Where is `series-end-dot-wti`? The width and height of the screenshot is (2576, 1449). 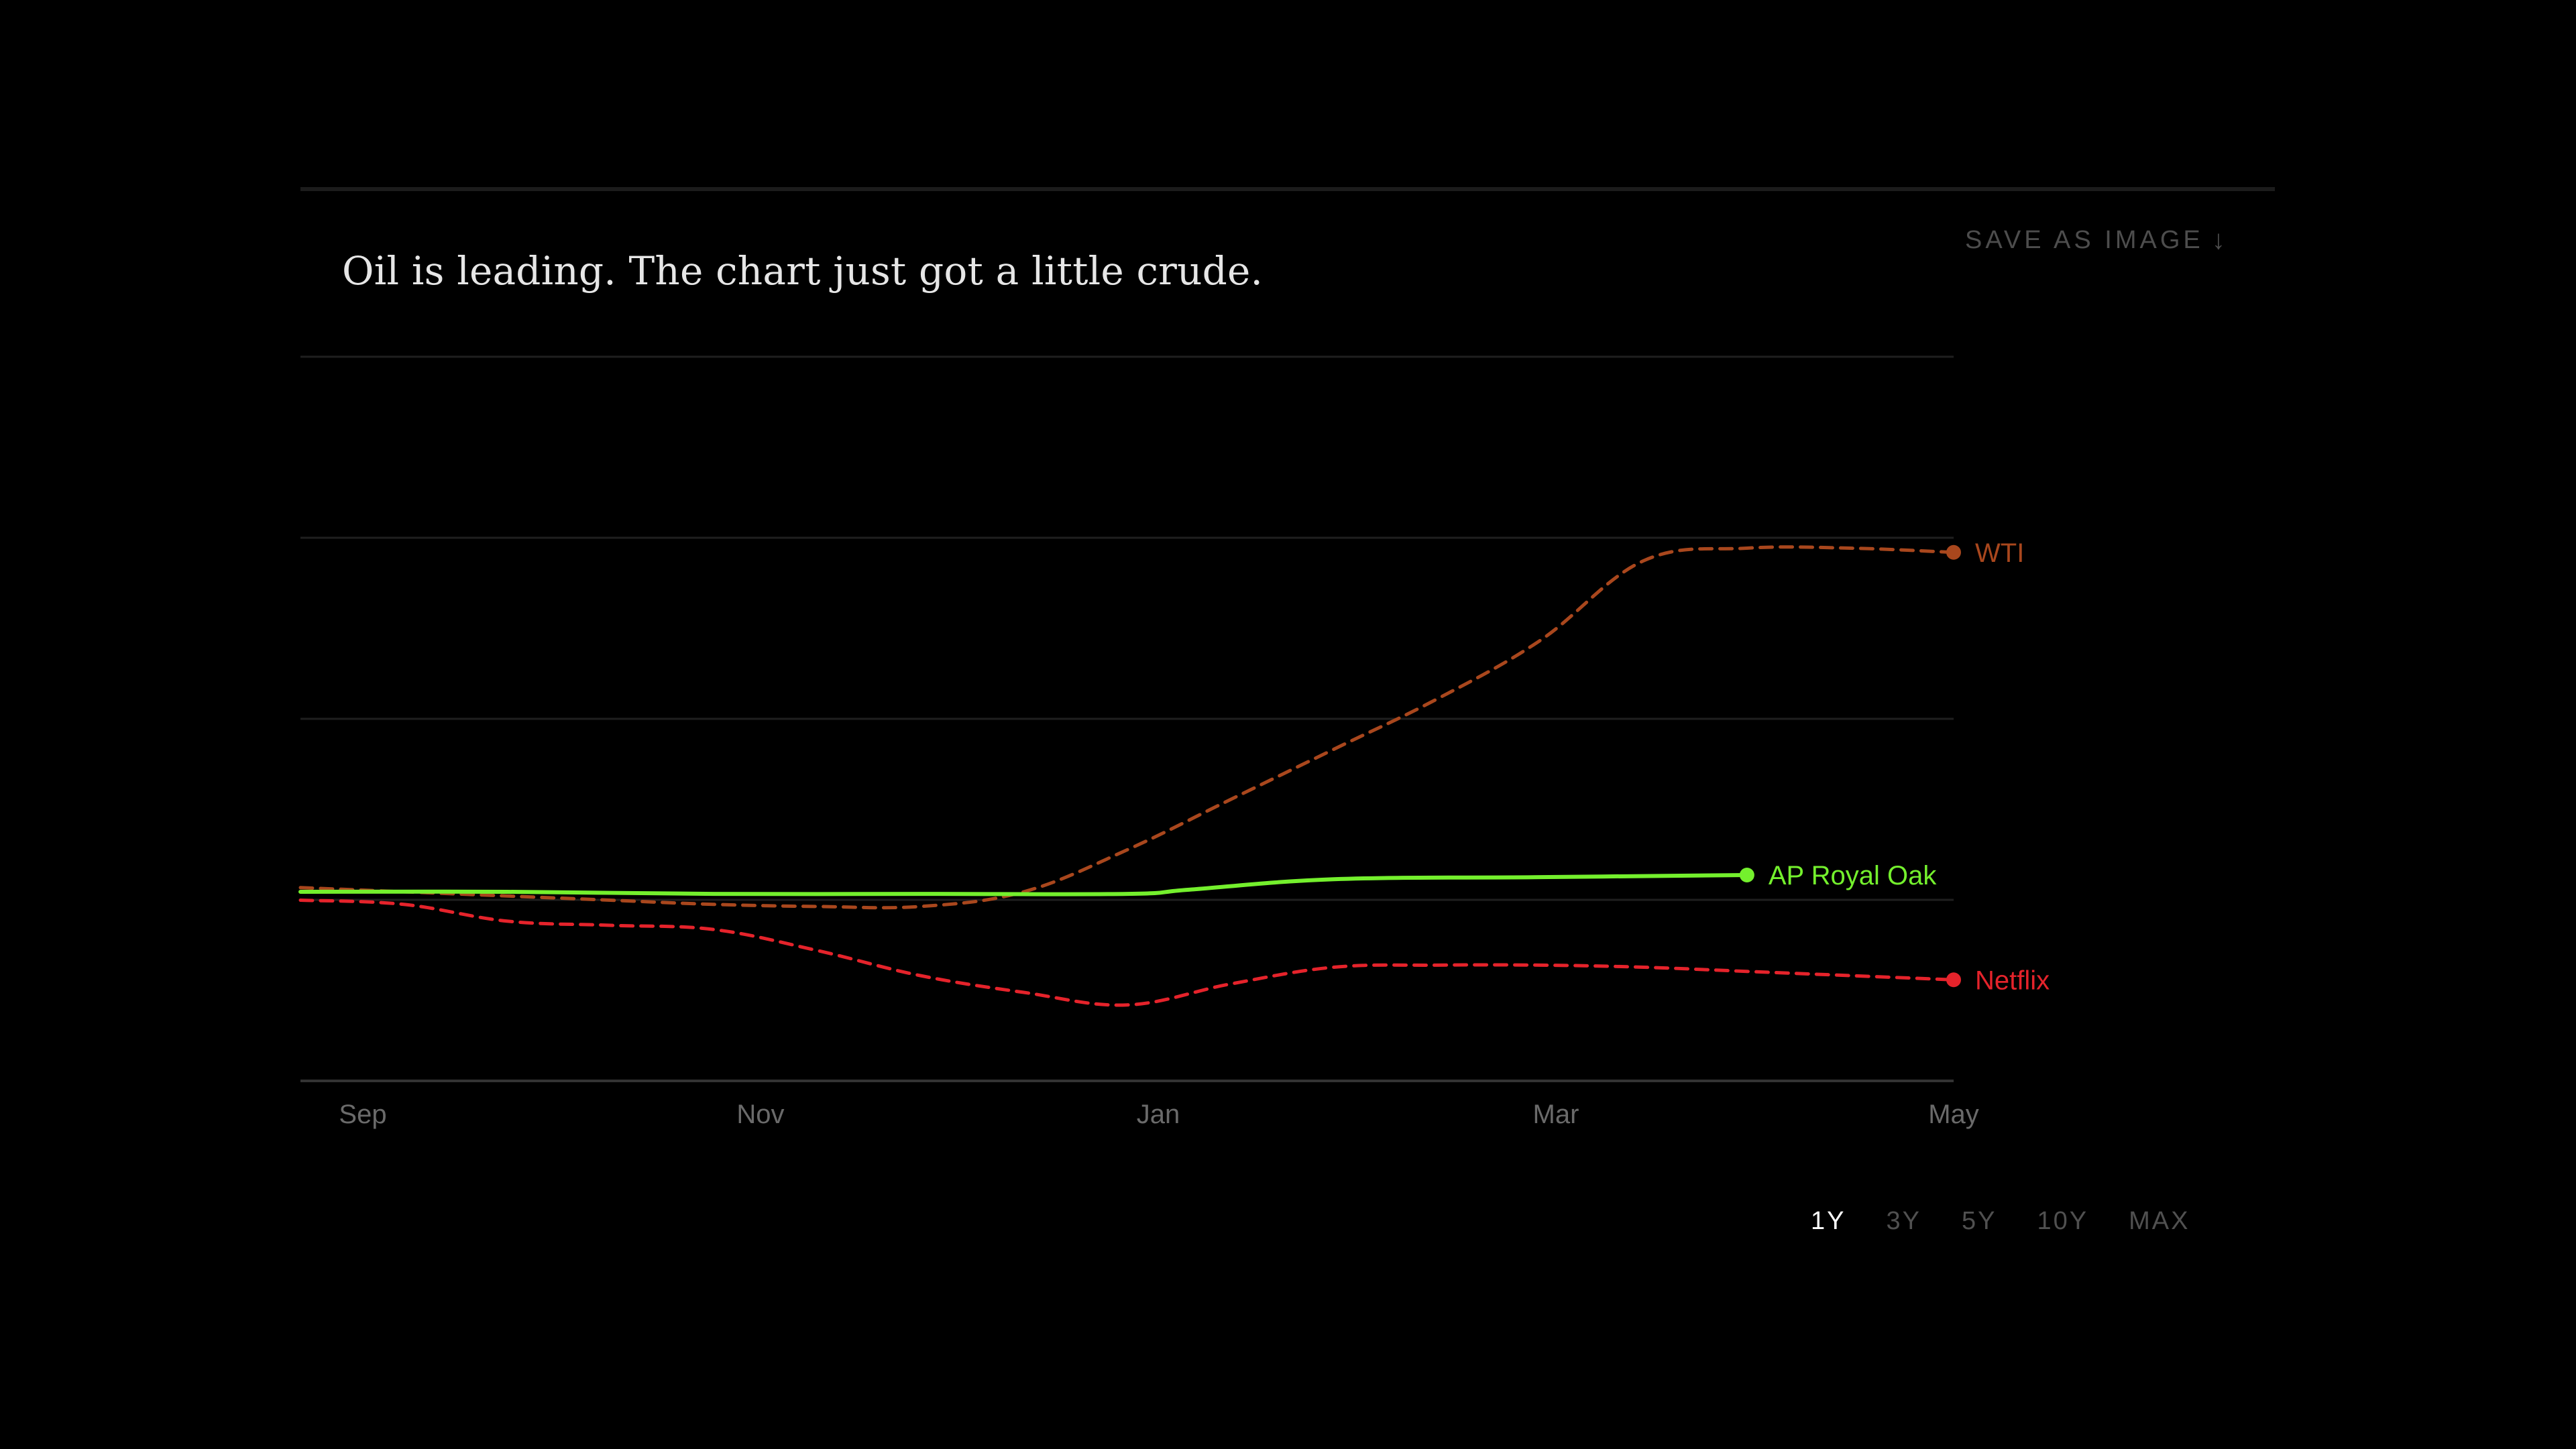 series-end-dot-wti is located at coordinates (1953, 552).